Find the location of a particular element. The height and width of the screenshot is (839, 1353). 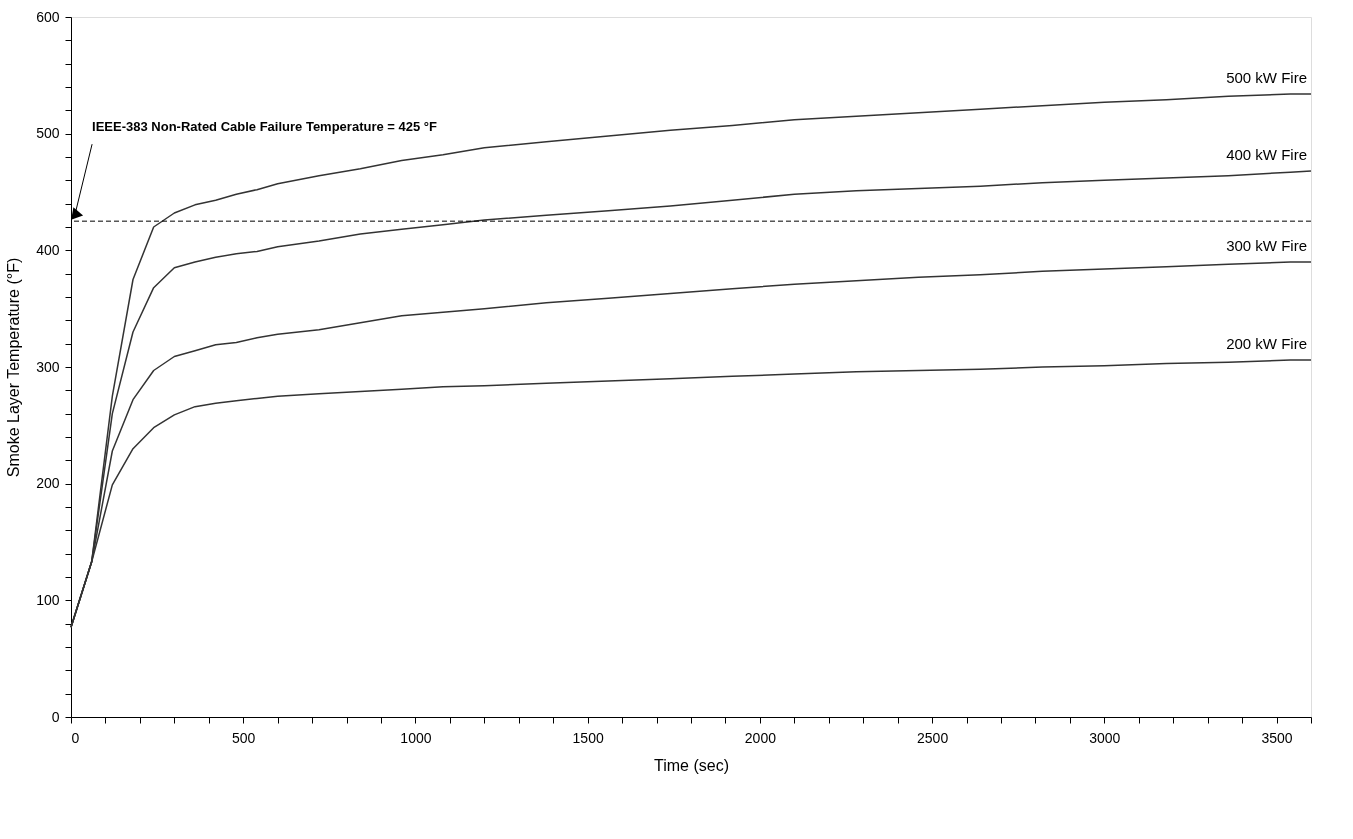

series-label: 200 kW Fire is located at coordinates (1266, 343).